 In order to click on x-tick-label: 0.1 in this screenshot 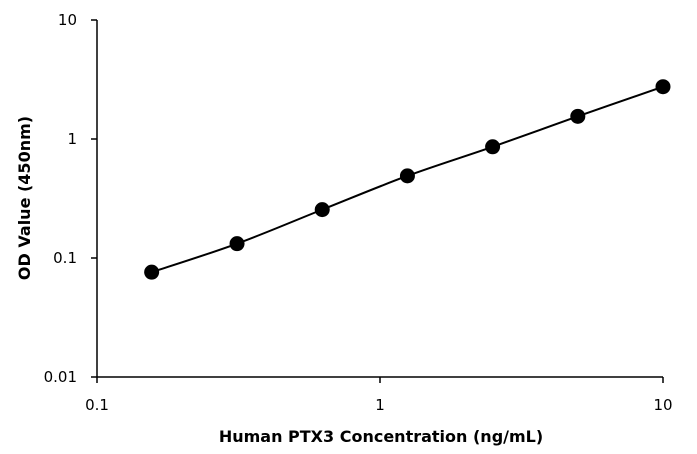, I will do `click(97, 405)`.